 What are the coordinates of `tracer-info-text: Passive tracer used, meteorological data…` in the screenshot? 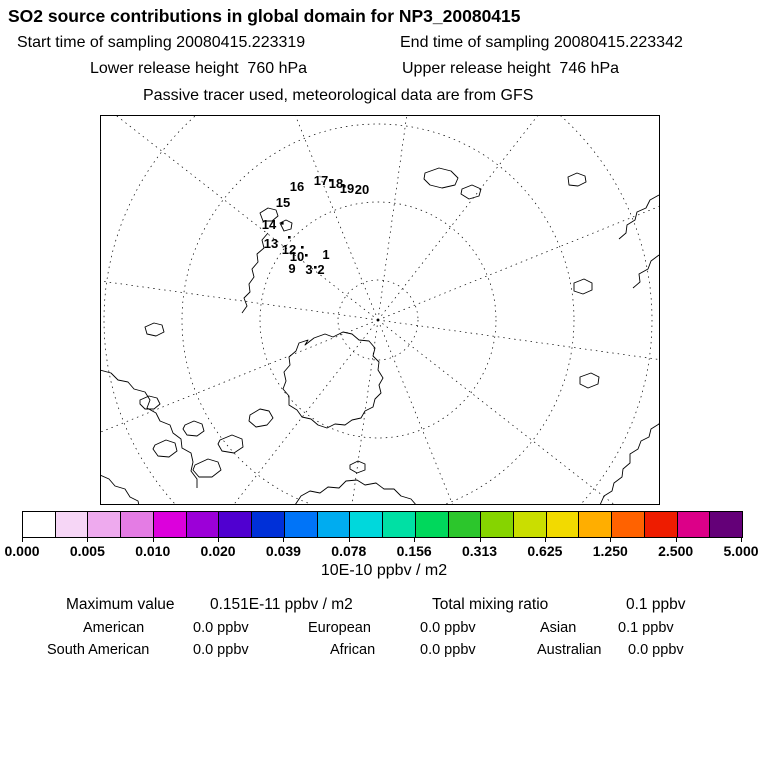 It's located at (338, 95).